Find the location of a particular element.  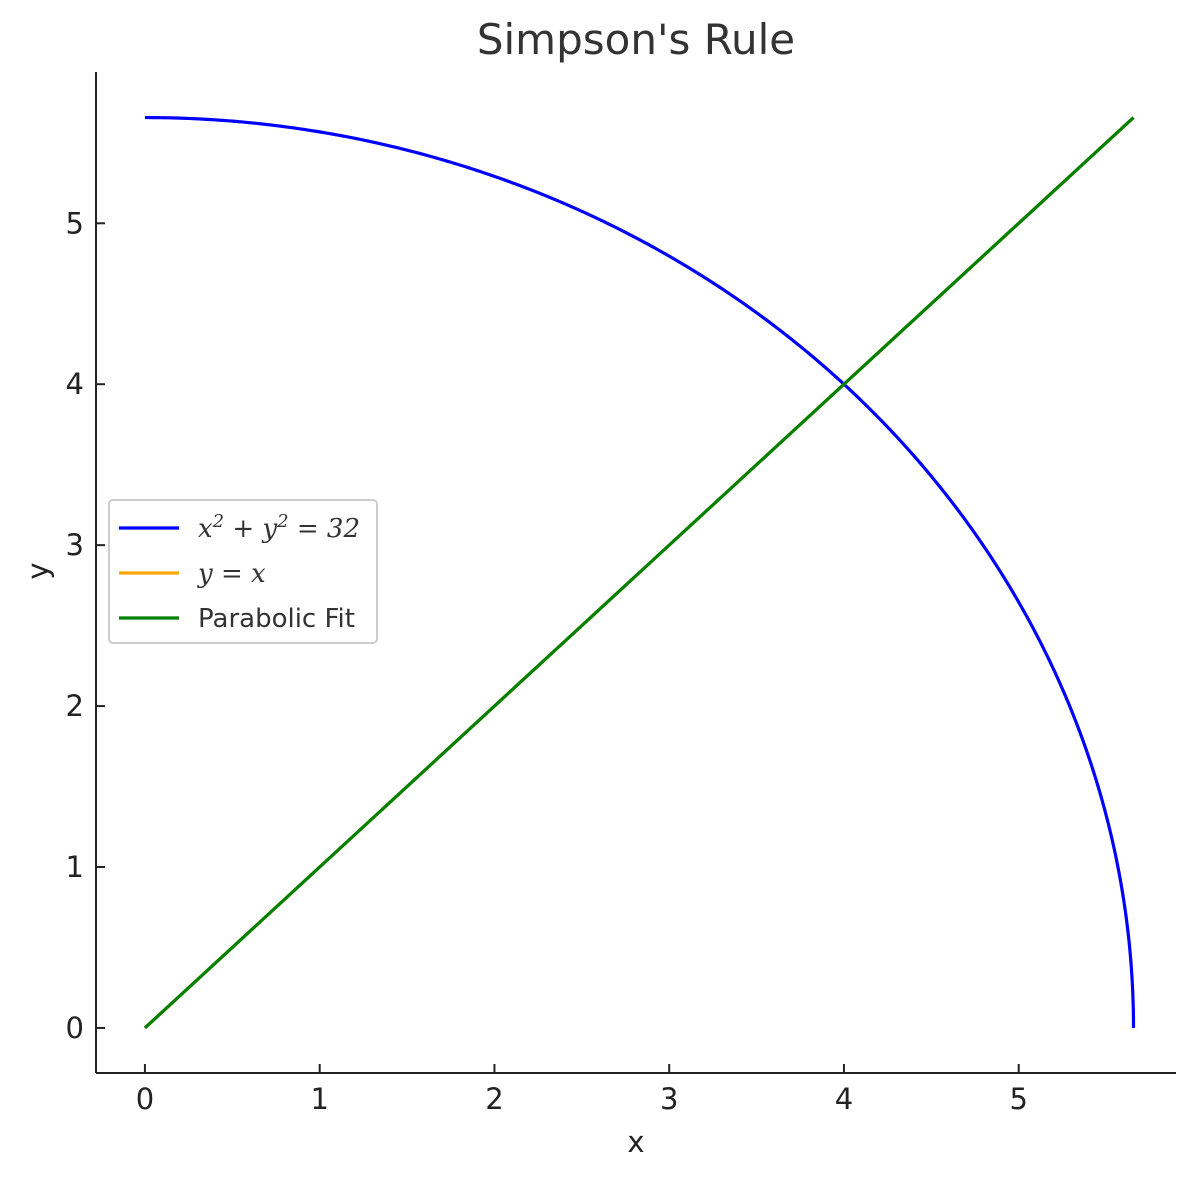

legend-box is located at coordinates (243, 571).